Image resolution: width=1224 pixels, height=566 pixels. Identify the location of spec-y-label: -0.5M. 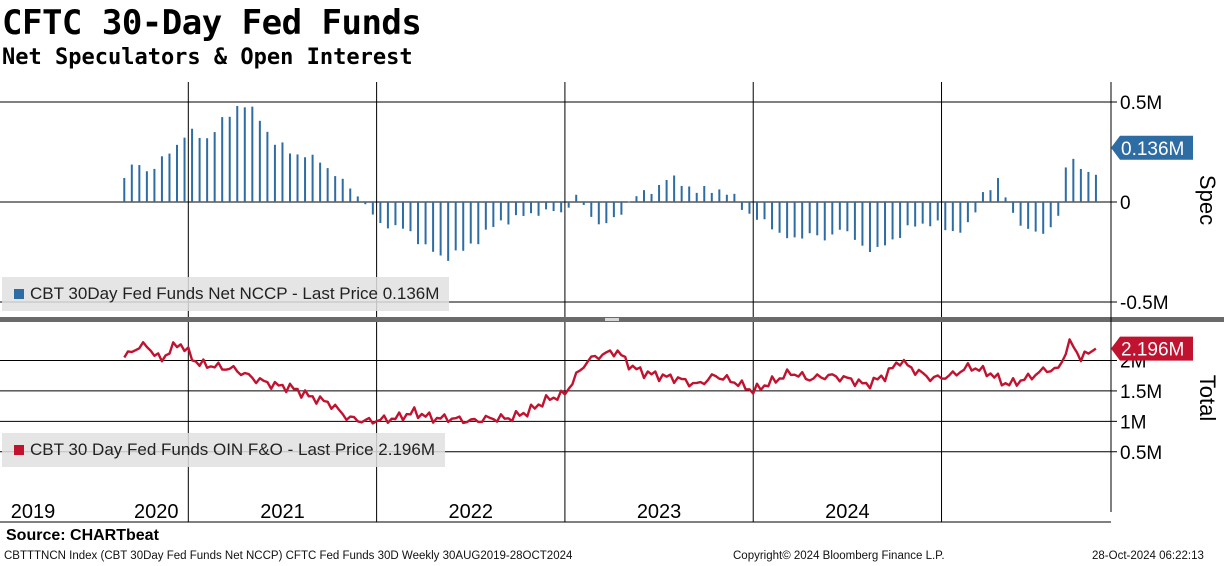
(1144, 303).